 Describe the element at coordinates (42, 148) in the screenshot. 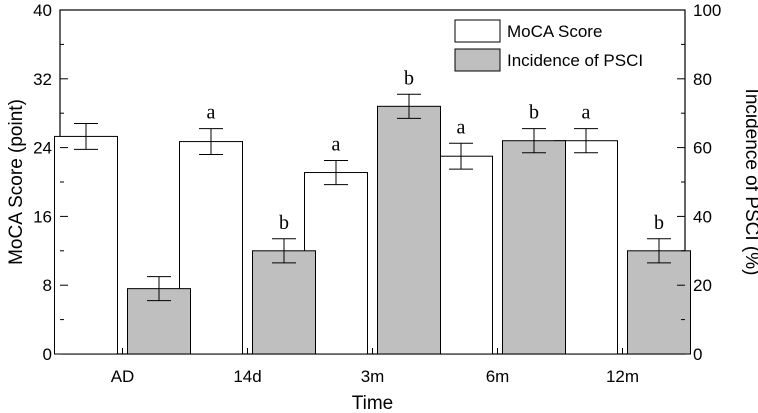

I see `left-tick-label: 24` at that location.